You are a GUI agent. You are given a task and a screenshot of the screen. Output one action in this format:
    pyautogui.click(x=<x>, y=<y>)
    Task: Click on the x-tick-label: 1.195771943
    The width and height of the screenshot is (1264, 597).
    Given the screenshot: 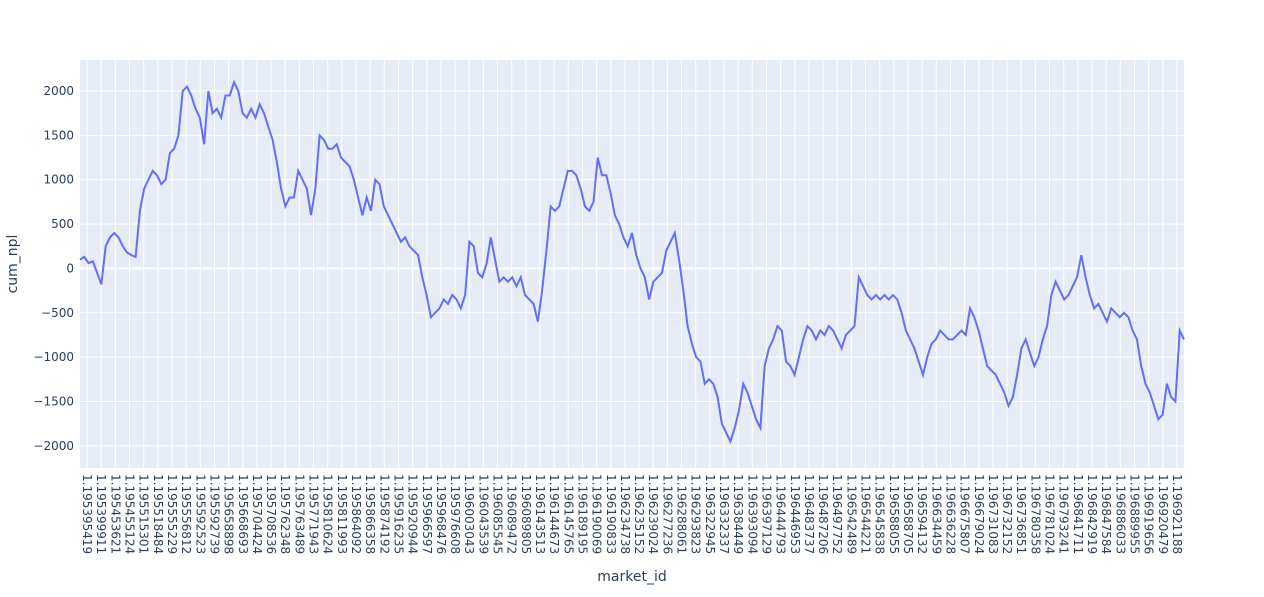 What is the action you would take?
    pyautogui.click(x=314, y=514)
    